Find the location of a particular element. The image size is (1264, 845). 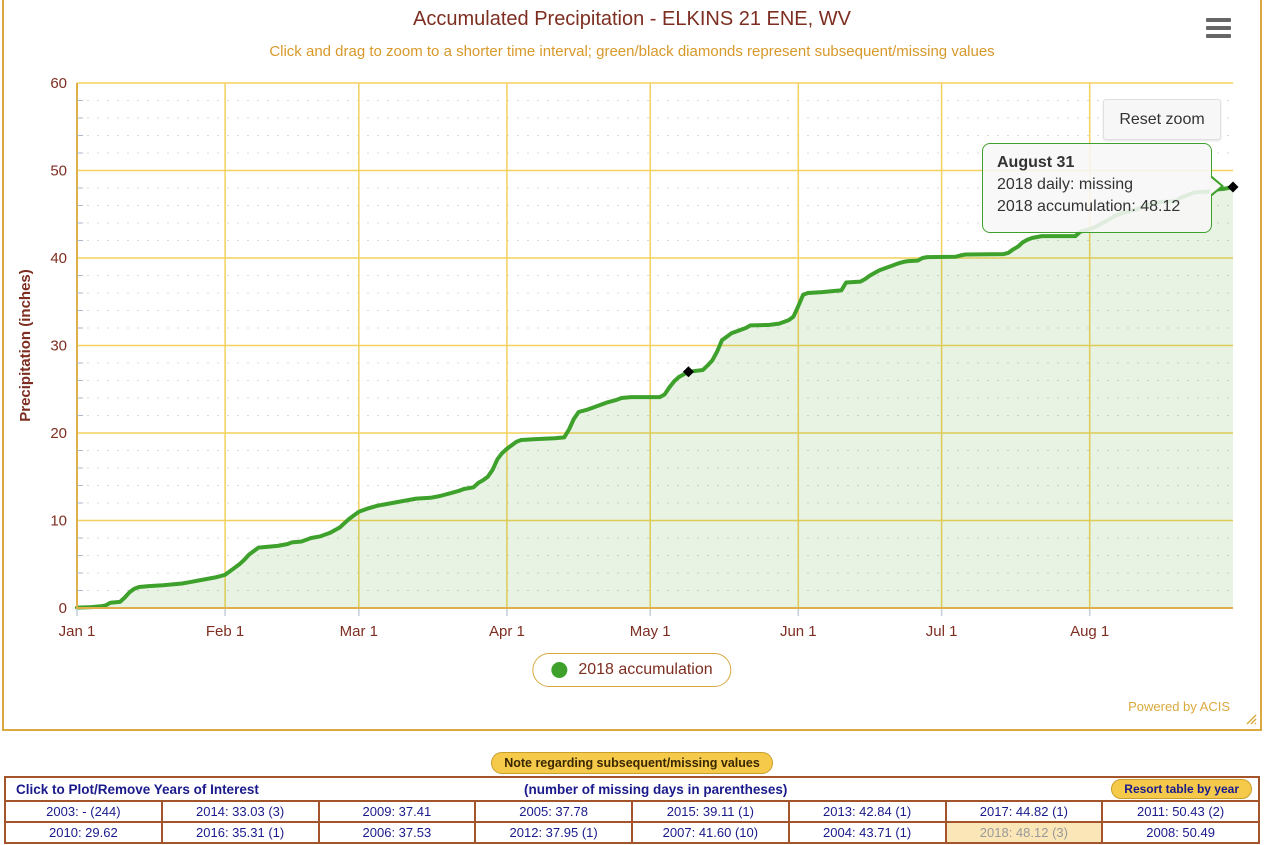

note-missing-values-button: Note regarding subsequent/missing values is located at coordinates (632, 763).